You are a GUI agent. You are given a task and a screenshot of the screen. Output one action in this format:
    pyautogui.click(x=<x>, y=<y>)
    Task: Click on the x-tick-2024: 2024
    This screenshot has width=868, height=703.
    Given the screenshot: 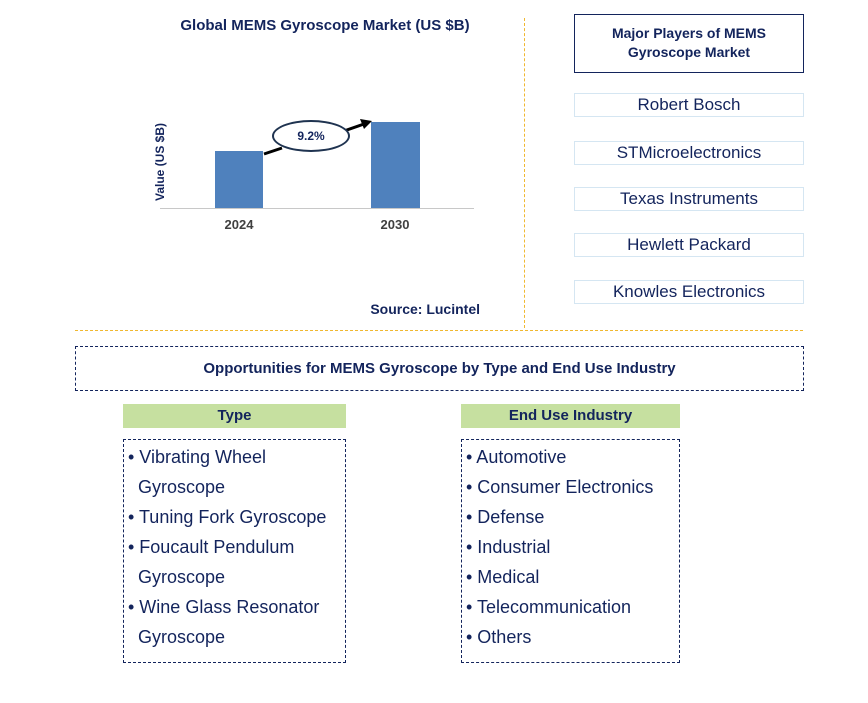 What is the action you would take?
    pyautogui.click(x=239, y=224)
    